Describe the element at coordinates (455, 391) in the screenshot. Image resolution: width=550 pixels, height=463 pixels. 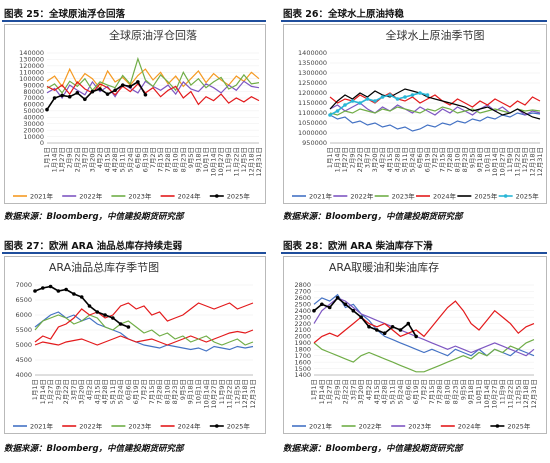
I see `x-tick-label: 8月23日` at that location.